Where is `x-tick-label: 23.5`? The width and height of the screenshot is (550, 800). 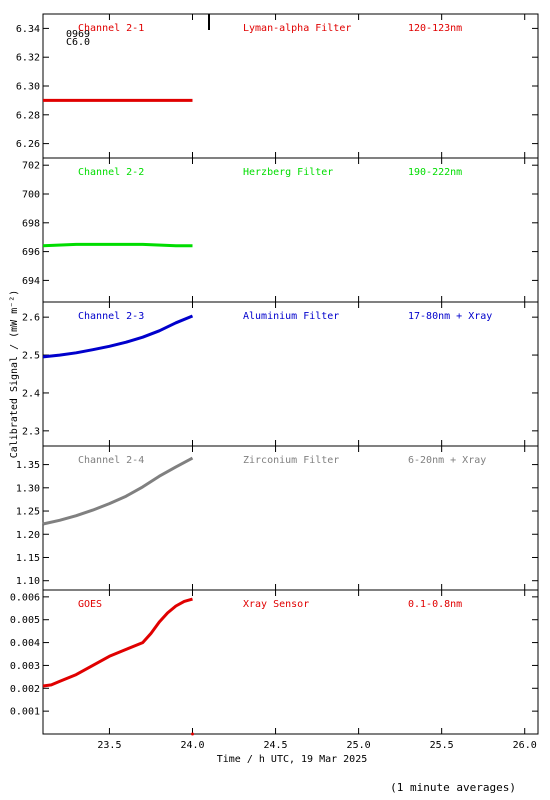 x-tick-label: 23.5 is located at coordinates (109, 745).